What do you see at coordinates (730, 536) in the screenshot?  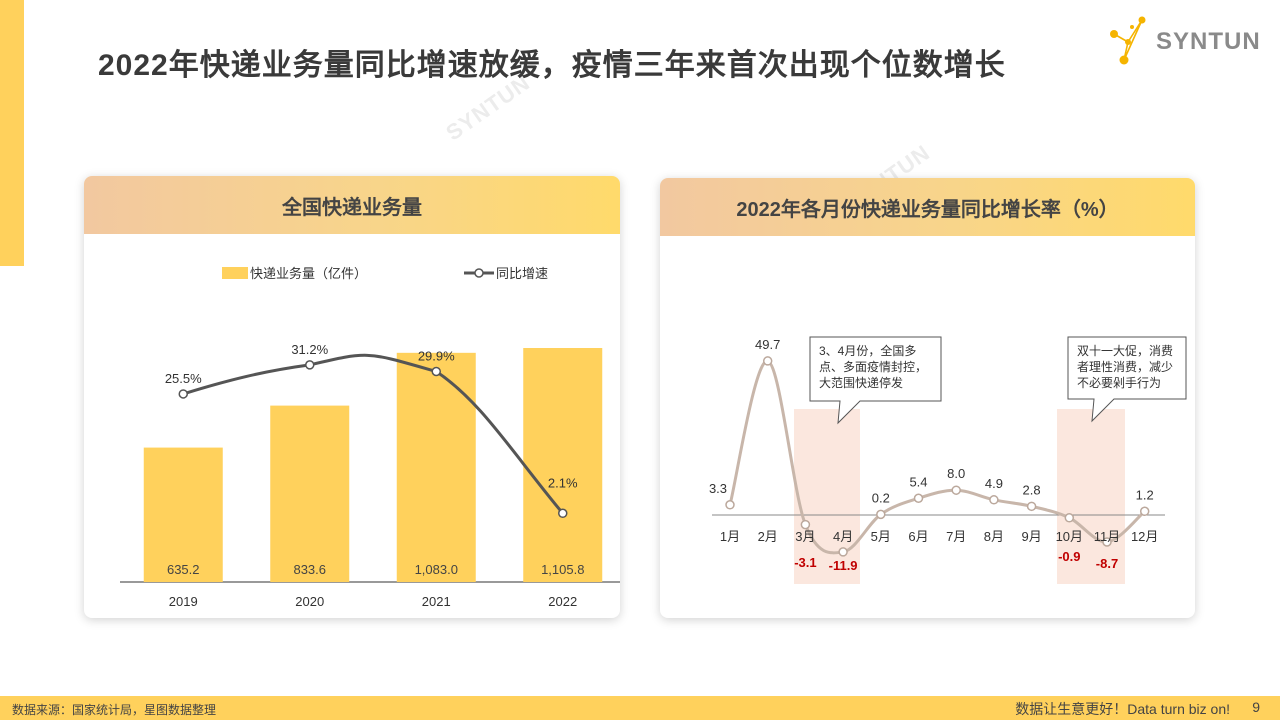 I see `x-tick-label: 1月` at bounding box center [730, 536].